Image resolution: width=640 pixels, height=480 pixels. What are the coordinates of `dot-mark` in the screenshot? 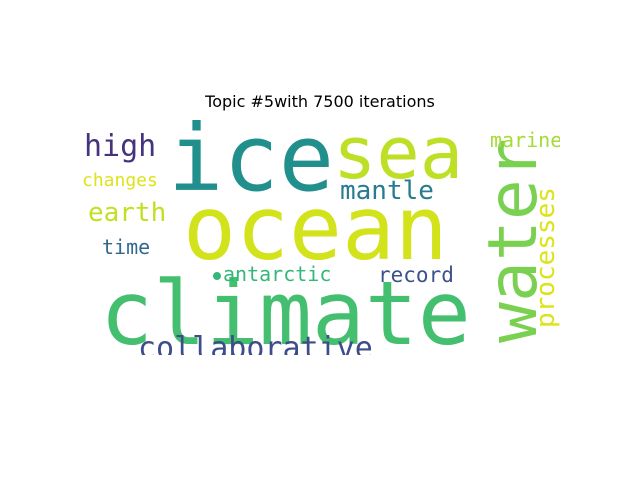 It's located at (217, 276).